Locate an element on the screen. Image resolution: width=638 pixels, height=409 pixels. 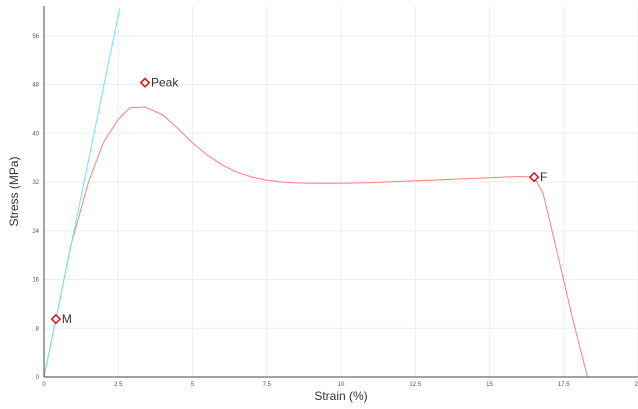
marker-label-peak: Peak is located at coordinates (165, 83).